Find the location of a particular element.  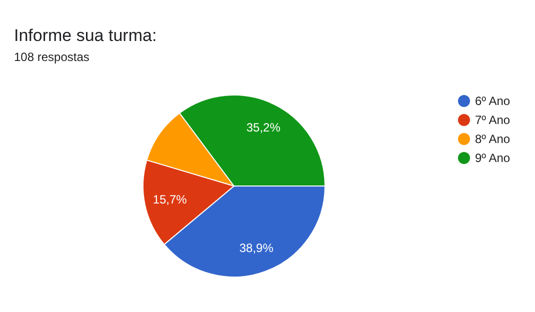

legend-label: 9º Ano is located at coordinates (492, 158).